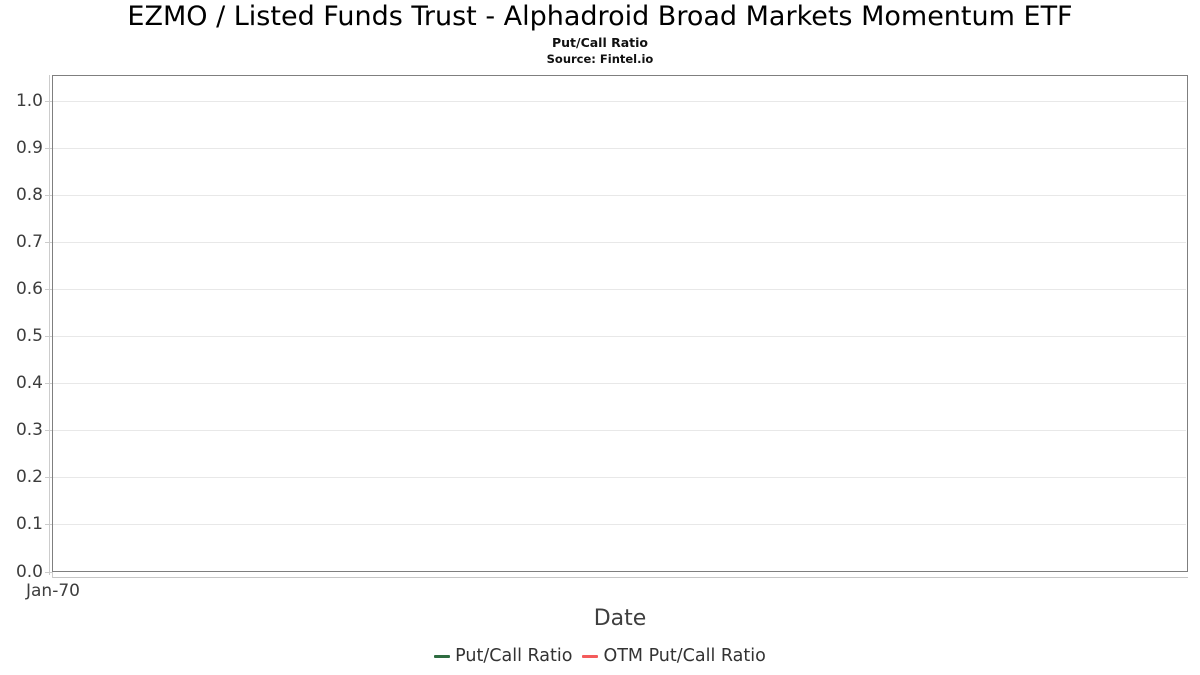  What do you see at coordinates (600, 59) in the screenshot?
I see `chart-source: Source: Fintel.io` at bounding box center [600, 59].